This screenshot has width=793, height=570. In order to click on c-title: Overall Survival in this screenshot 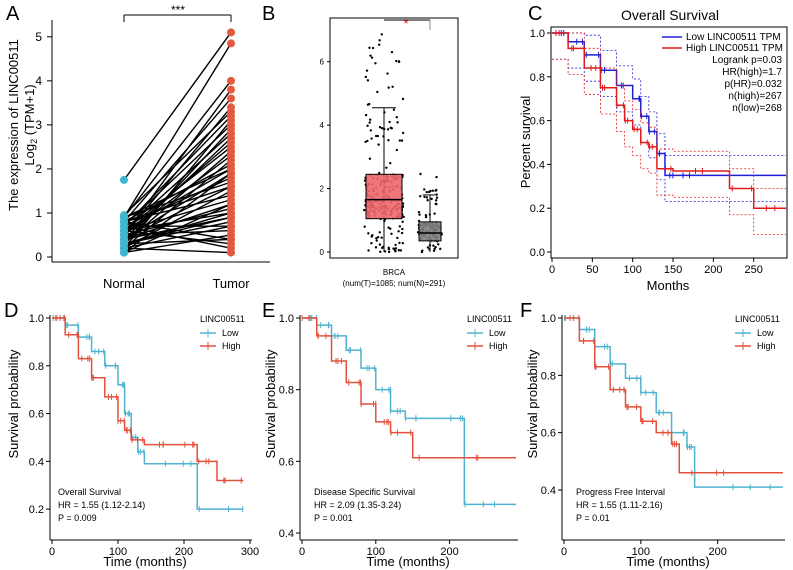, I will do `click(670, 15)`.